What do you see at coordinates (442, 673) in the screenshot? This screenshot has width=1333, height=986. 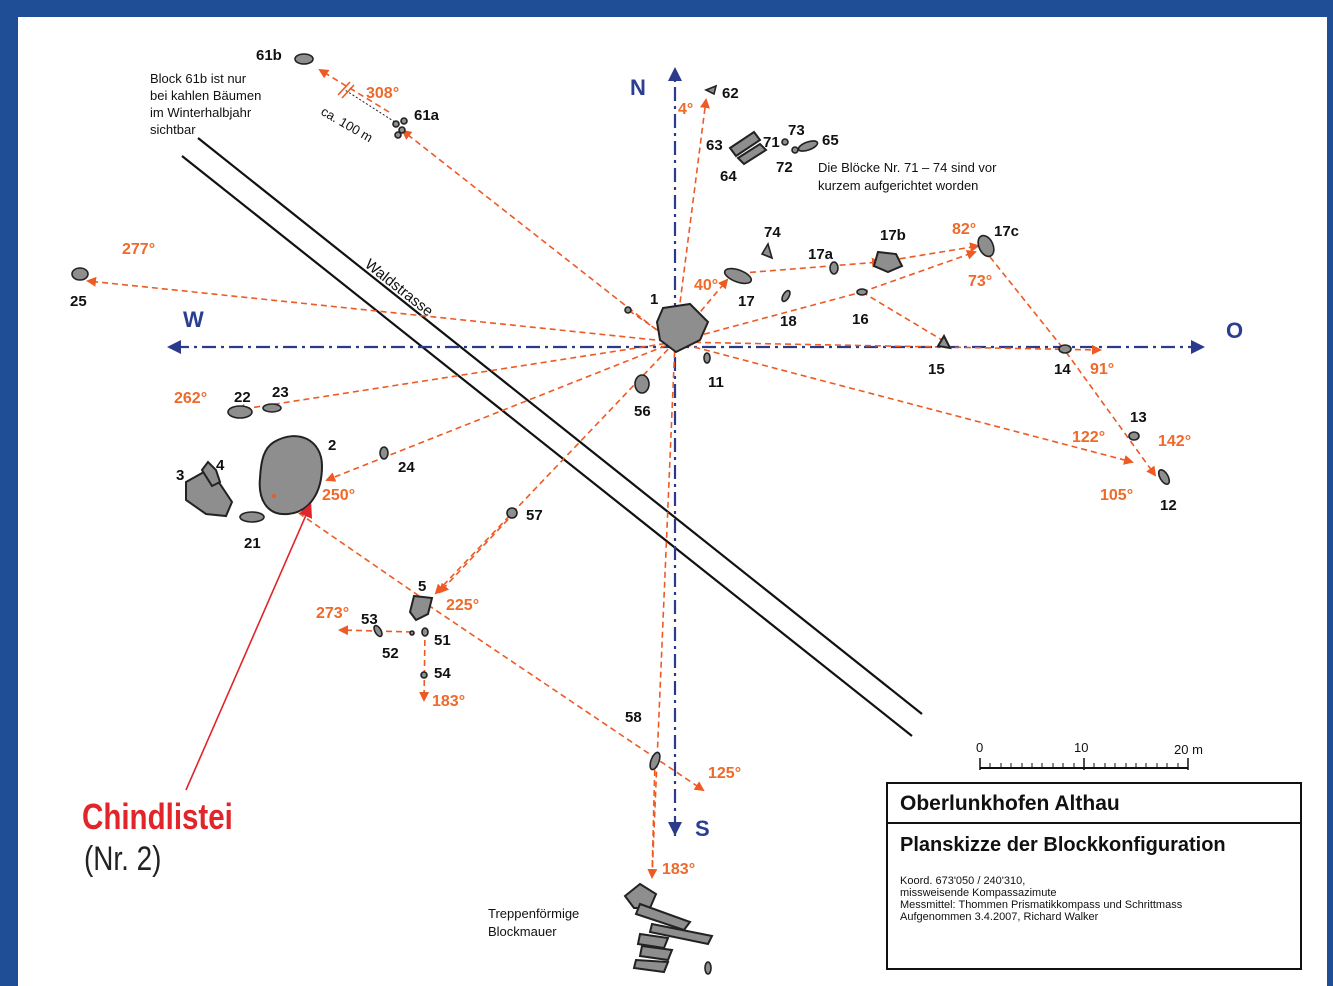 I see `label-54: 54` at bounding box center [442, 673].